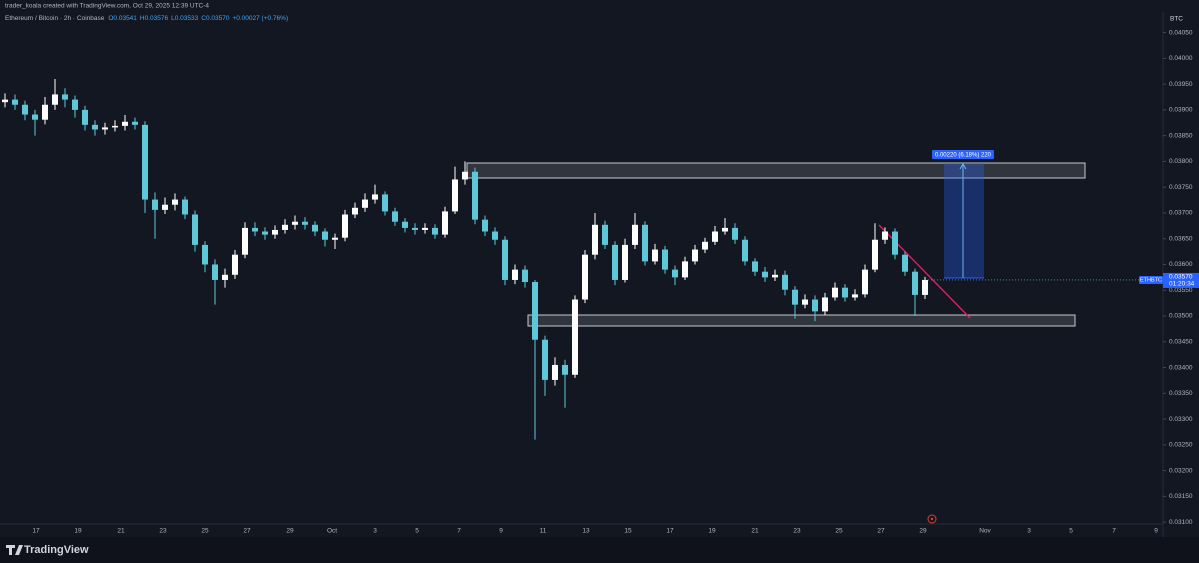 This screenshot has height=563, width=1199. What do you see at coordinates (1181, 161) in the screenshot?
I see `y-tick-label: 0.03800` at bounding box center [1181, 161].